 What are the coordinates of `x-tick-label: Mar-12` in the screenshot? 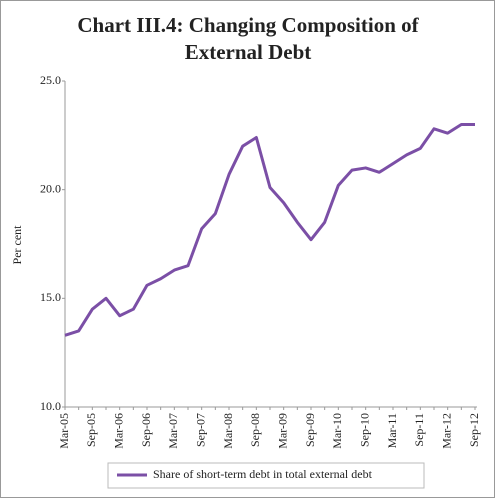 It's located at (446, 431).